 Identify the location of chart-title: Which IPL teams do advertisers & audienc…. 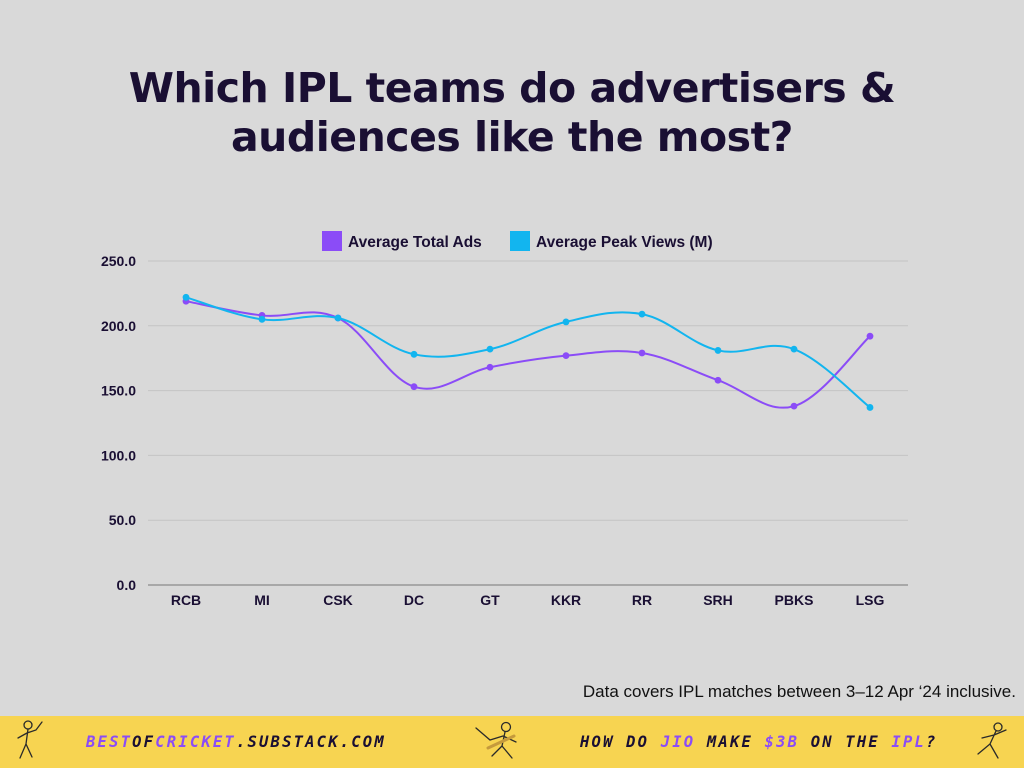
(512, 113).